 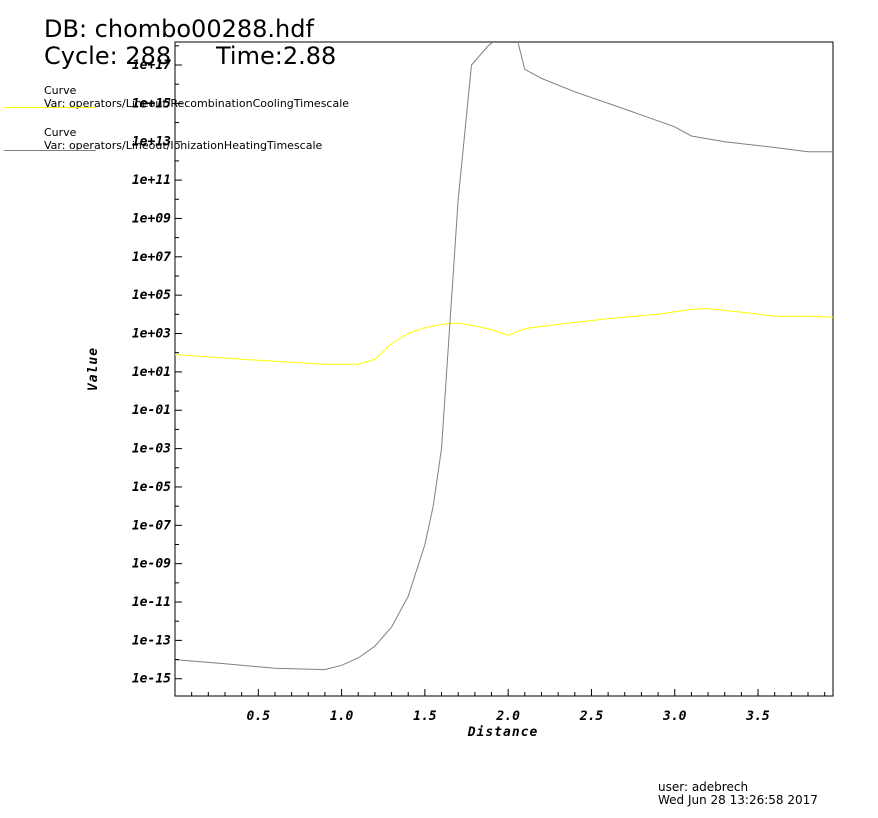 What do you see at coordinates (151, 564) in the screenshot?
I see `y-tick-label: 1e-09` at bounding box center [151, 564].